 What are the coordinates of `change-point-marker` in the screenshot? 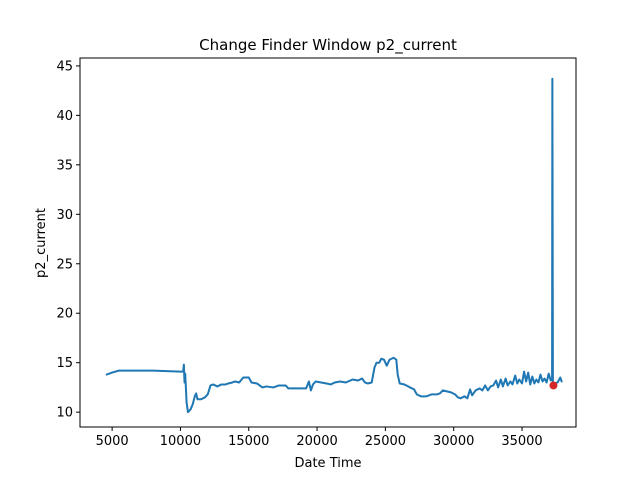 It's located at (553, 385).